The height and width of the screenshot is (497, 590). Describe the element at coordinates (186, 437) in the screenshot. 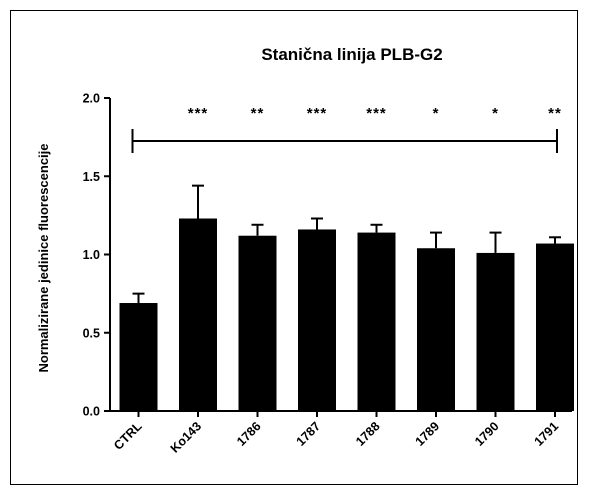

I see `x-tick-label: Ko143` at that location.